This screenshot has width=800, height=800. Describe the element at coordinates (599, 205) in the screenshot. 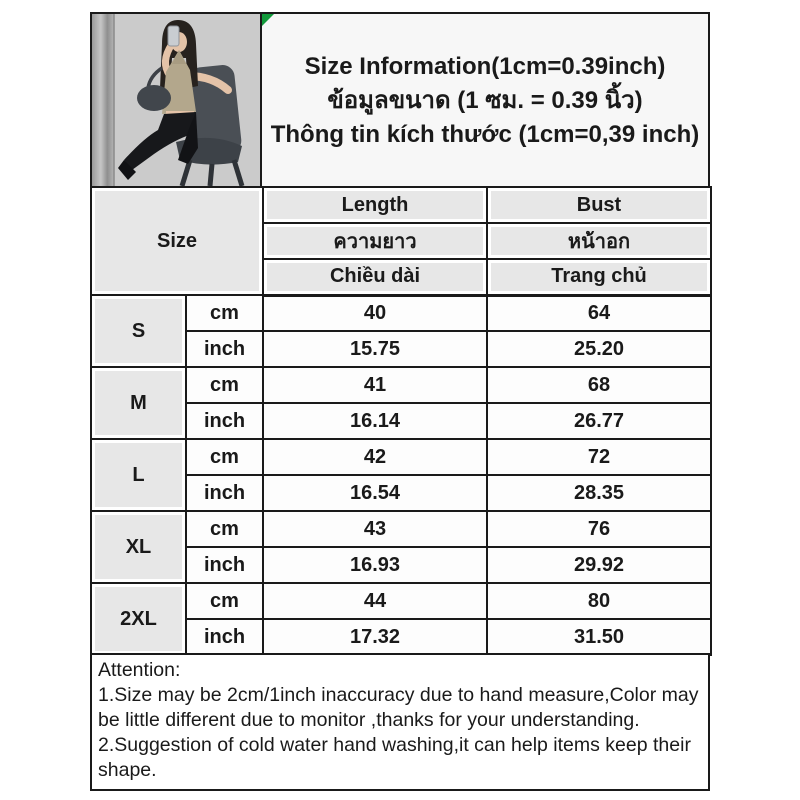

I see `col-header-bust-en: Bust` at that location.